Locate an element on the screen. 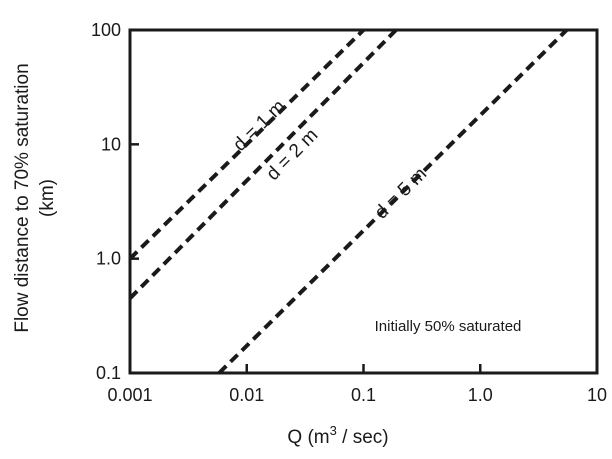 The height and width of the screenshot is (459, 612). x-axis-title-rest: / sec) is located at coordinates (363, 437).